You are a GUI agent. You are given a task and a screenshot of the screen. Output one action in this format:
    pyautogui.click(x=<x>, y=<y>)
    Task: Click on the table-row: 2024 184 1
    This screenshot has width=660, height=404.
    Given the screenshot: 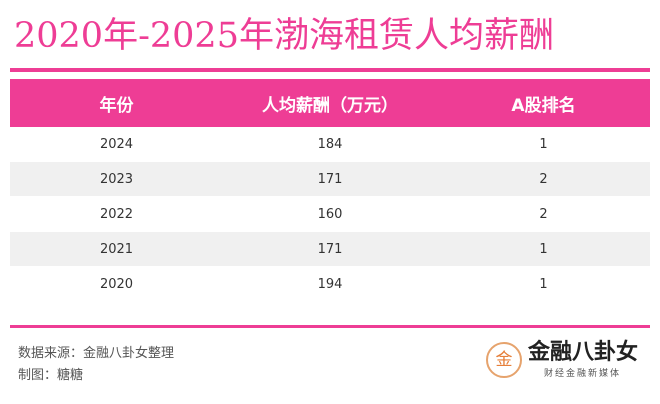 What is the action you would take?
    pyautogui.click(x=330, y=144)
    